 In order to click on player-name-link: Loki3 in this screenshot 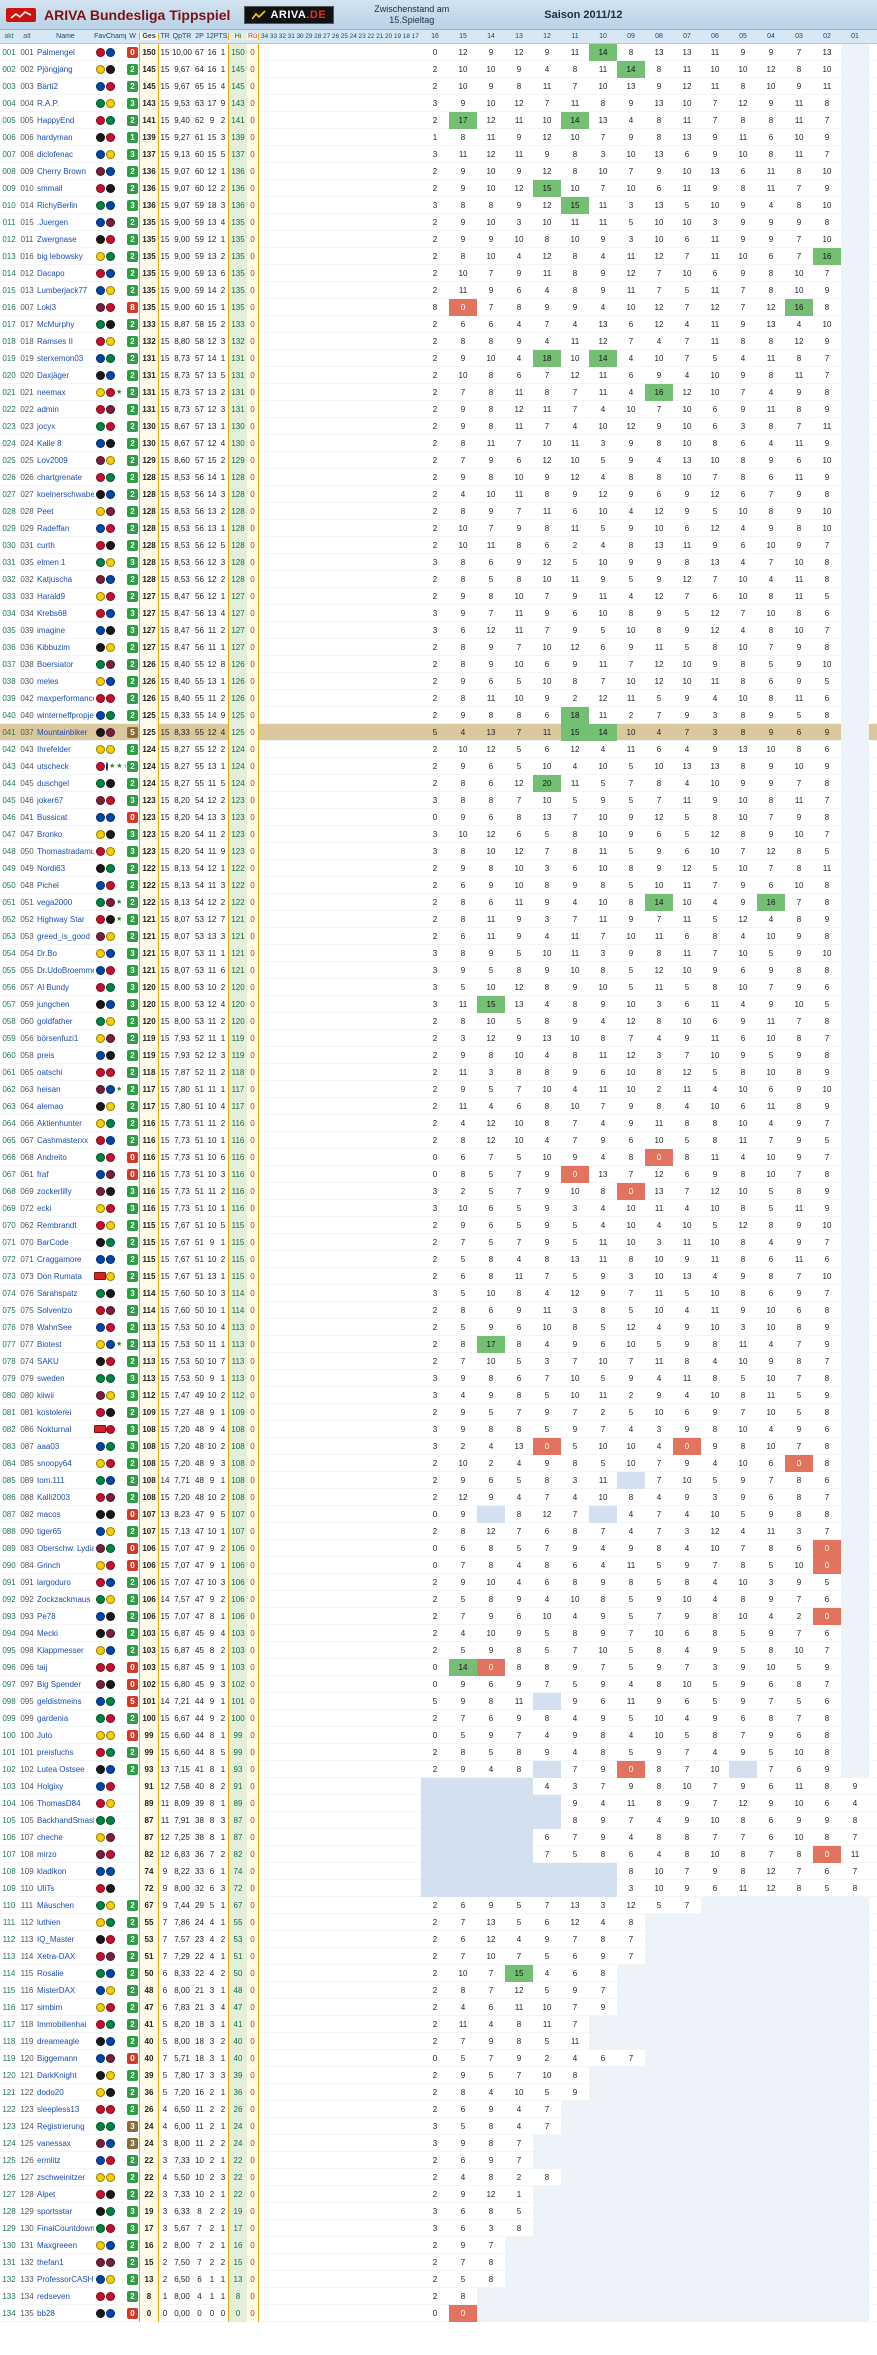, I will do `click(47, 307)`.